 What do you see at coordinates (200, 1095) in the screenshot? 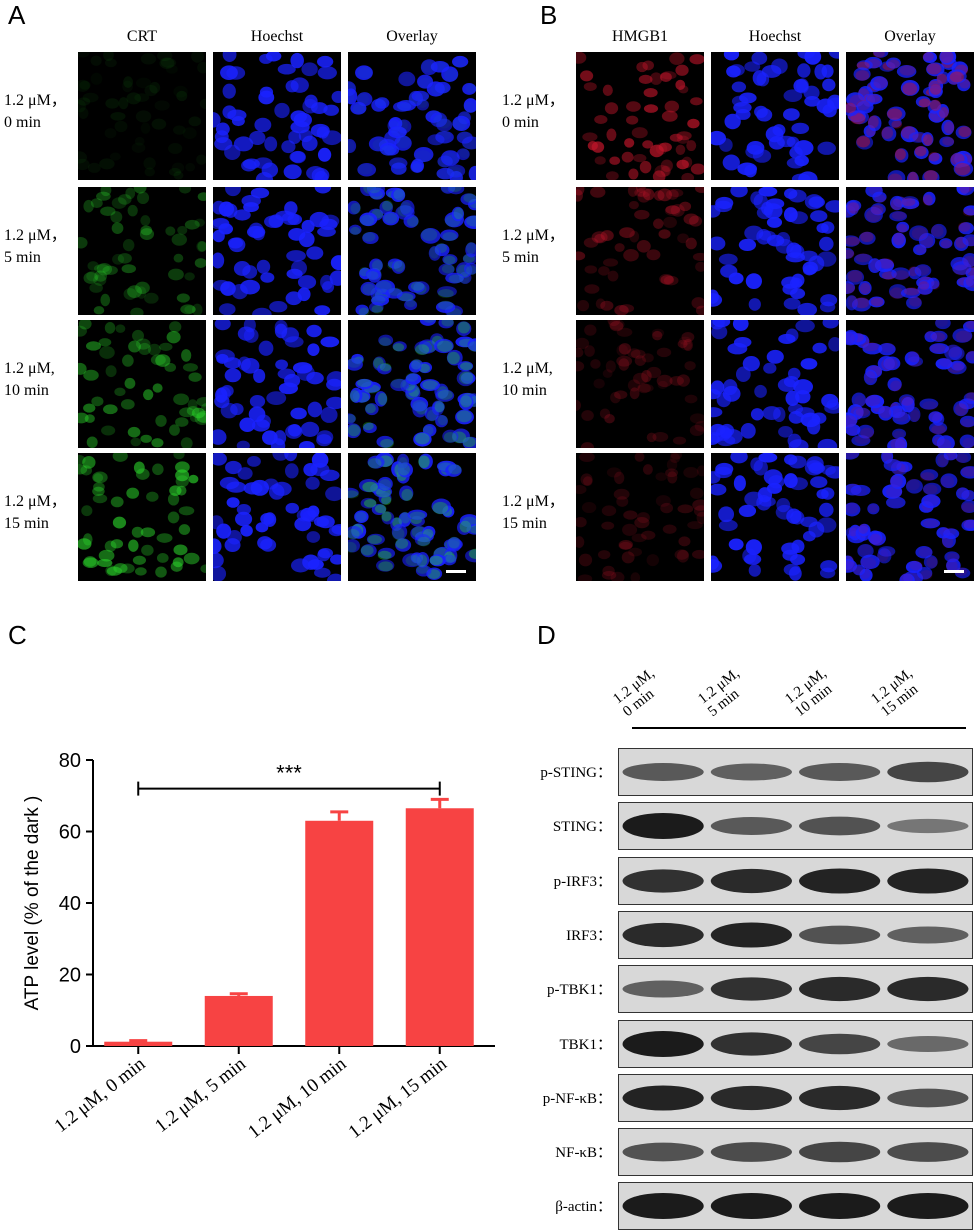
I see `x-tick-label: 1.2 μM, 5 min` at bounding box center [200, 1095].